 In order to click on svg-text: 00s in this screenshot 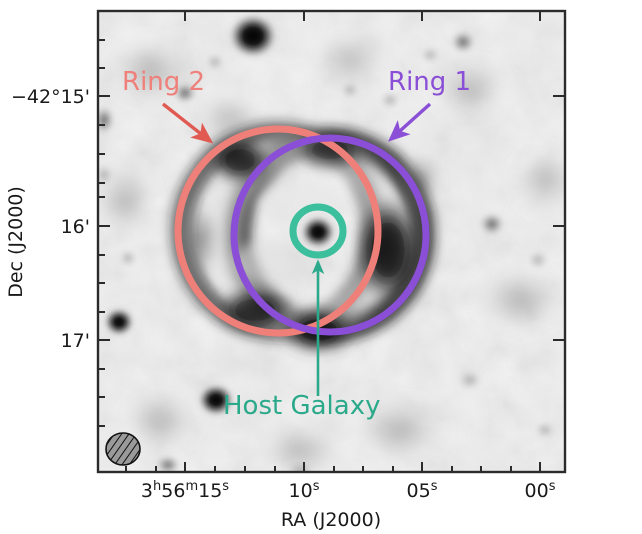, I will do `click(540, 490)`.